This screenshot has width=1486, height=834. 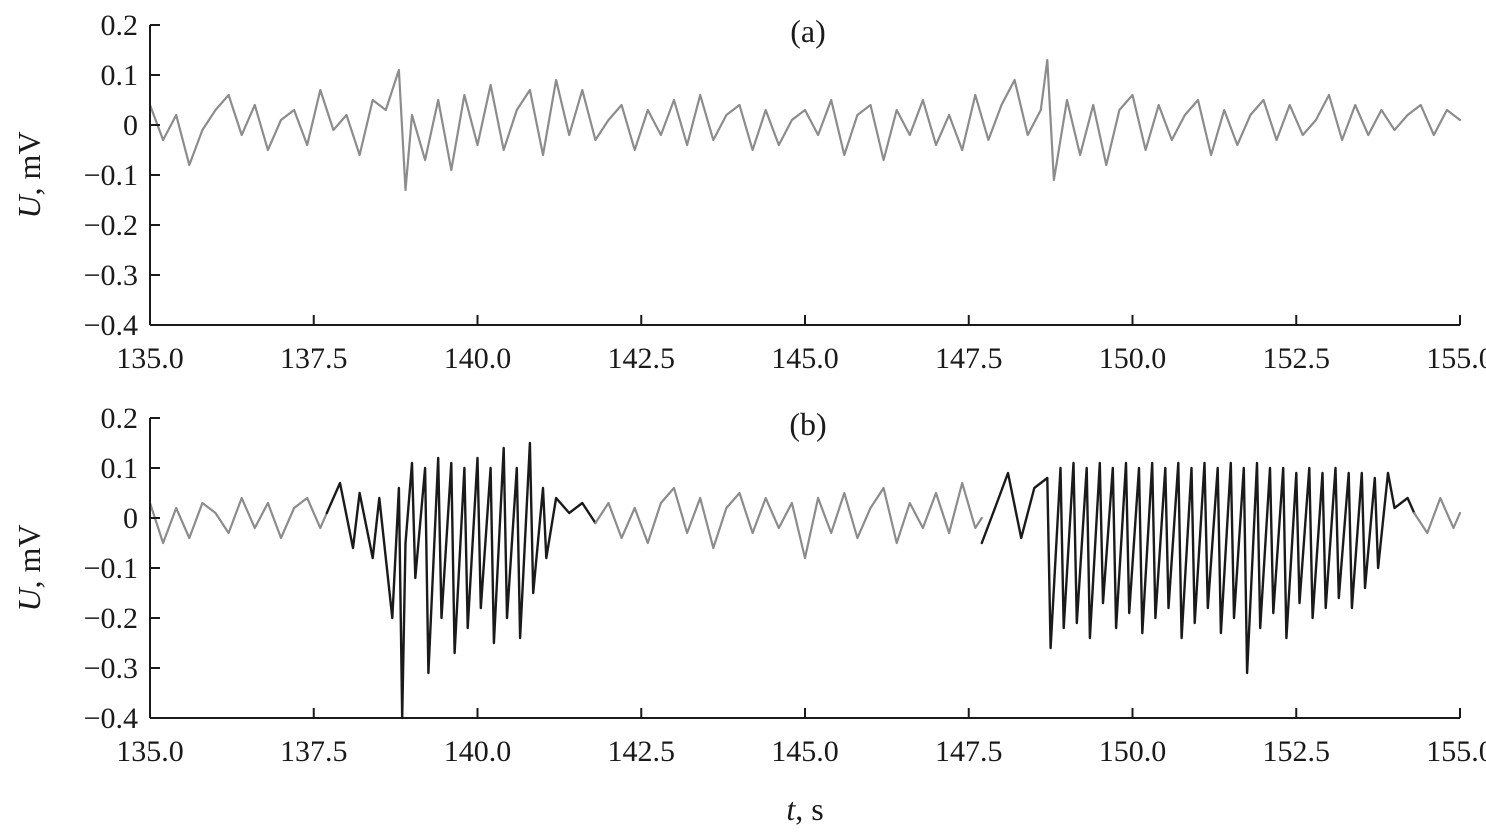 I want to click on x-axis-label-var: t, so click(x=791, y=809).